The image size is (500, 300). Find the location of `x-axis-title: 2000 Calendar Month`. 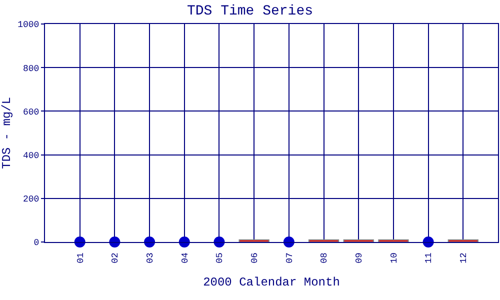

x-axis-title: 2000 Calendar Month is located at coordinates (271, 282).